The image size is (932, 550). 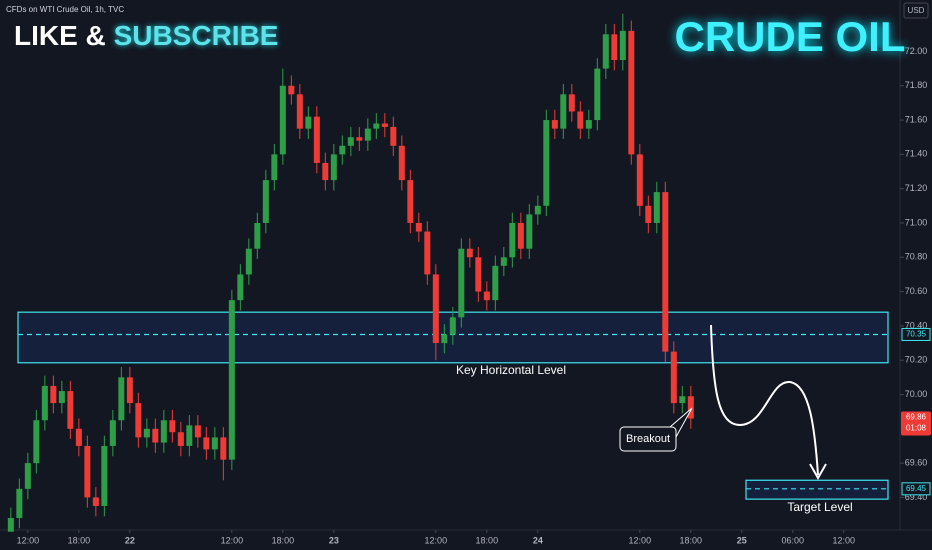 I want to click on x-tick-label: 24, so click(x=538, y=540).